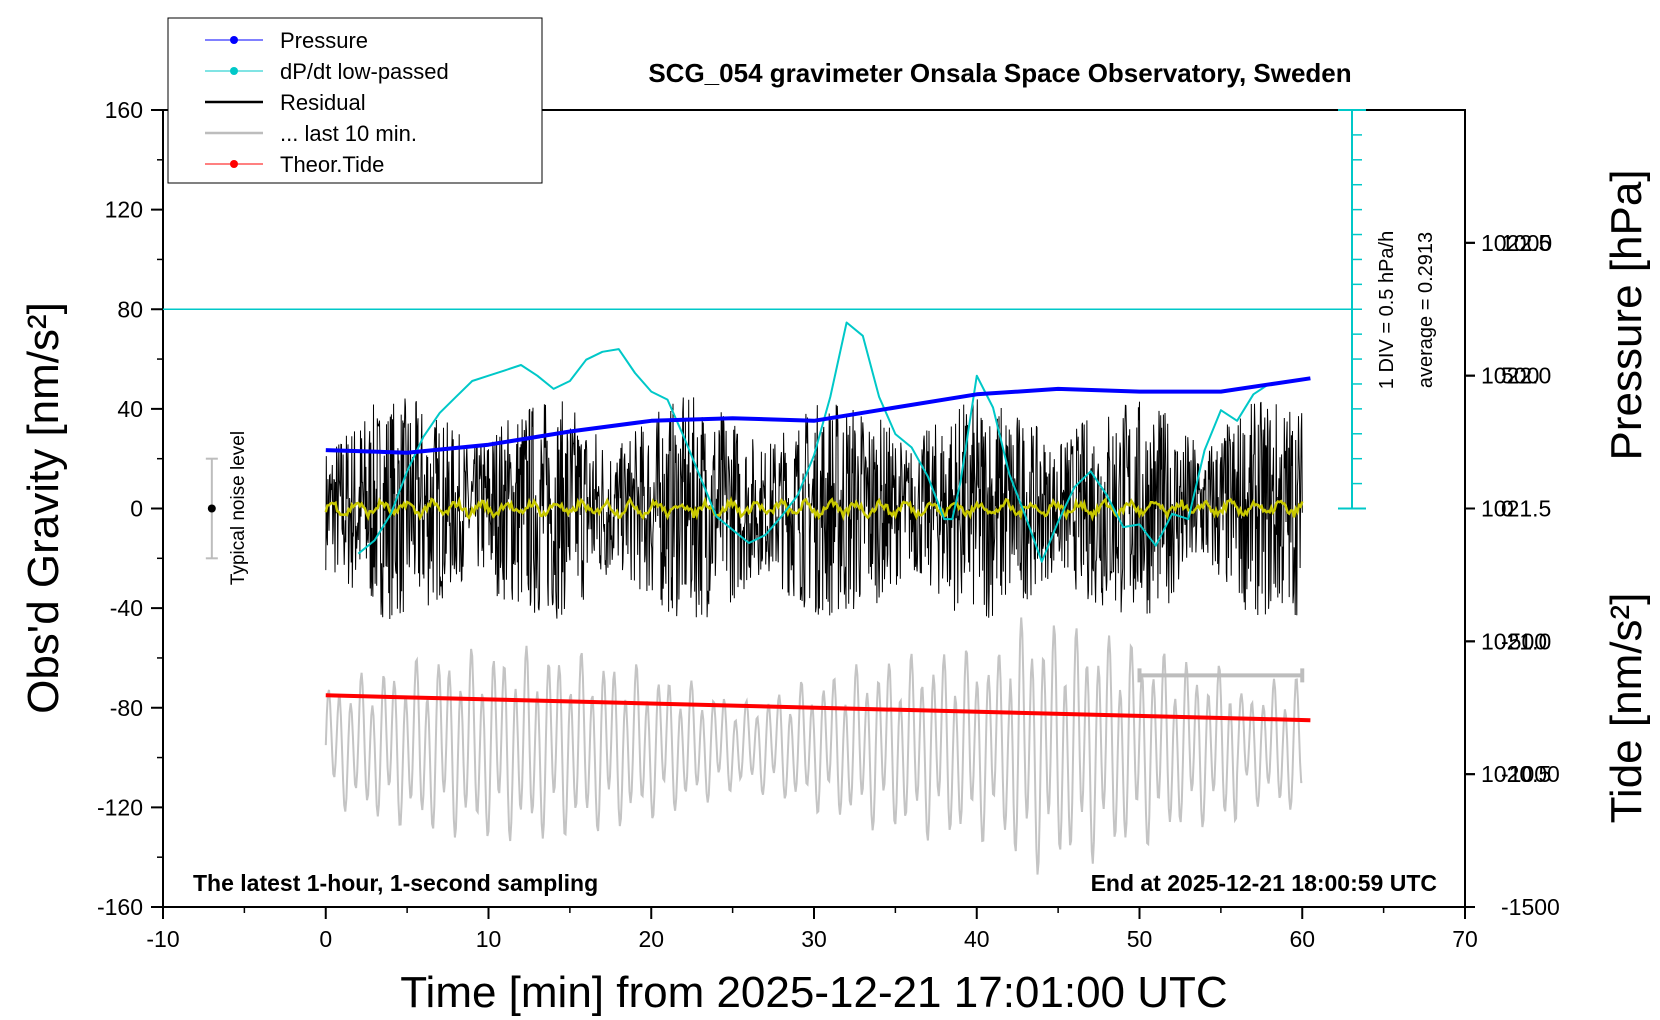  What do you see at coordinates (120, 907) in the screenshot?
I see `y-tick-label: -160` at bounding box center [120, 907].